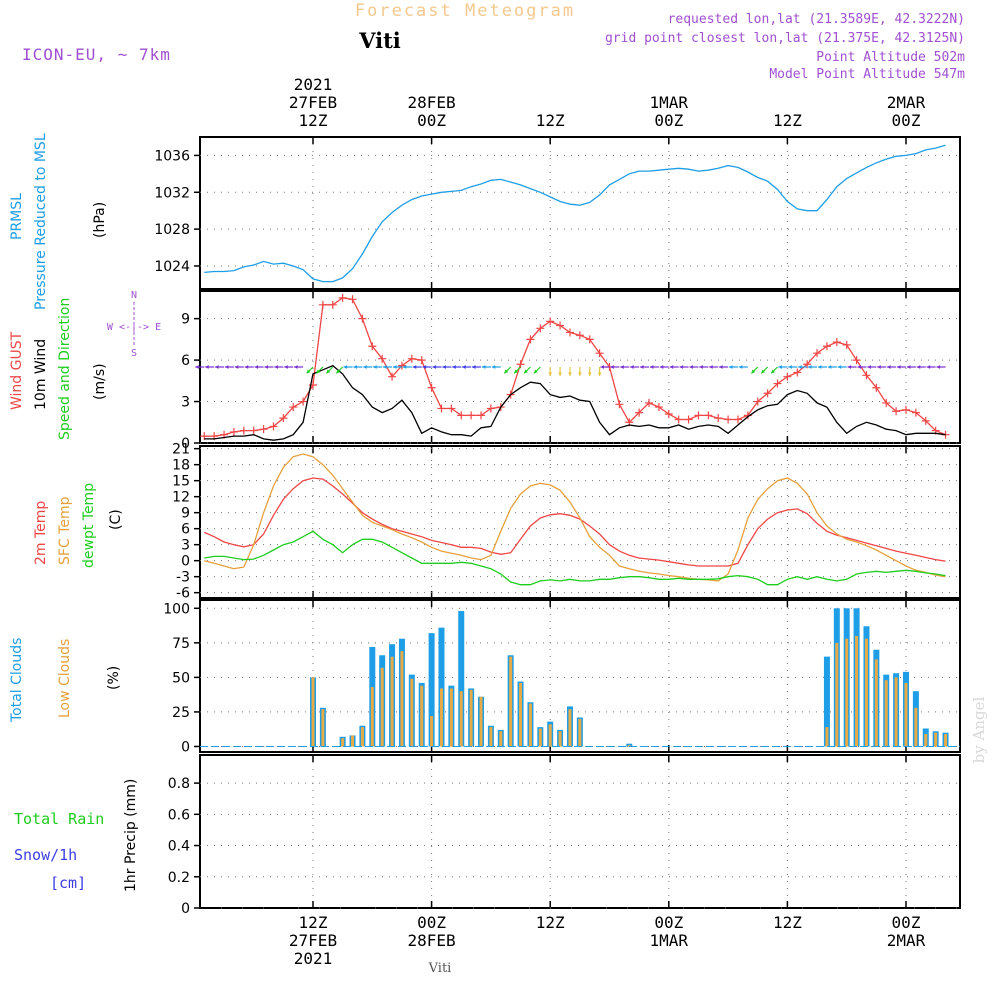 Image resolution: width=1000 pixels, height=1000 pixels. Describe the element at coordinates (176, 609) in the screenshot. I see `clouds-ytick-label: 100` at that location.